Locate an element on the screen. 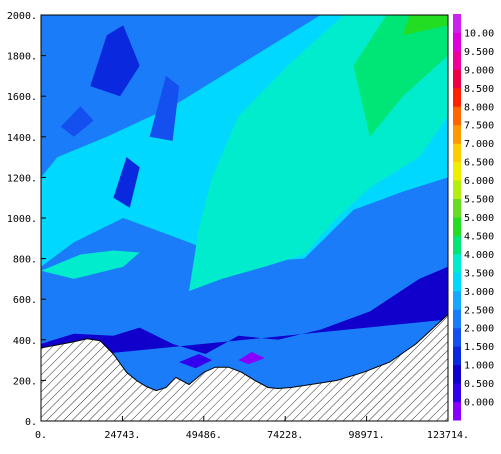 Image resolution: width=501 pixels, height=454 pixels. colorbar-label: 2.000 is located at coordinates (479, 329).